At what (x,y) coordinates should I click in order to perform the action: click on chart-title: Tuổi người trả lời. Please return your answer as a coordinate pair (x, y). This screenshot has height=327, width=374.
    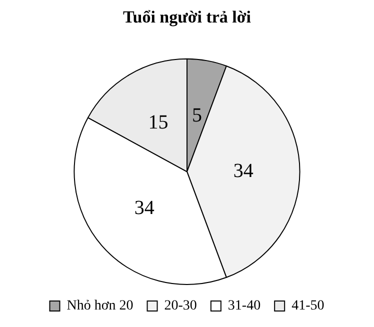
    Looking at the image, I should click on (187, 17).